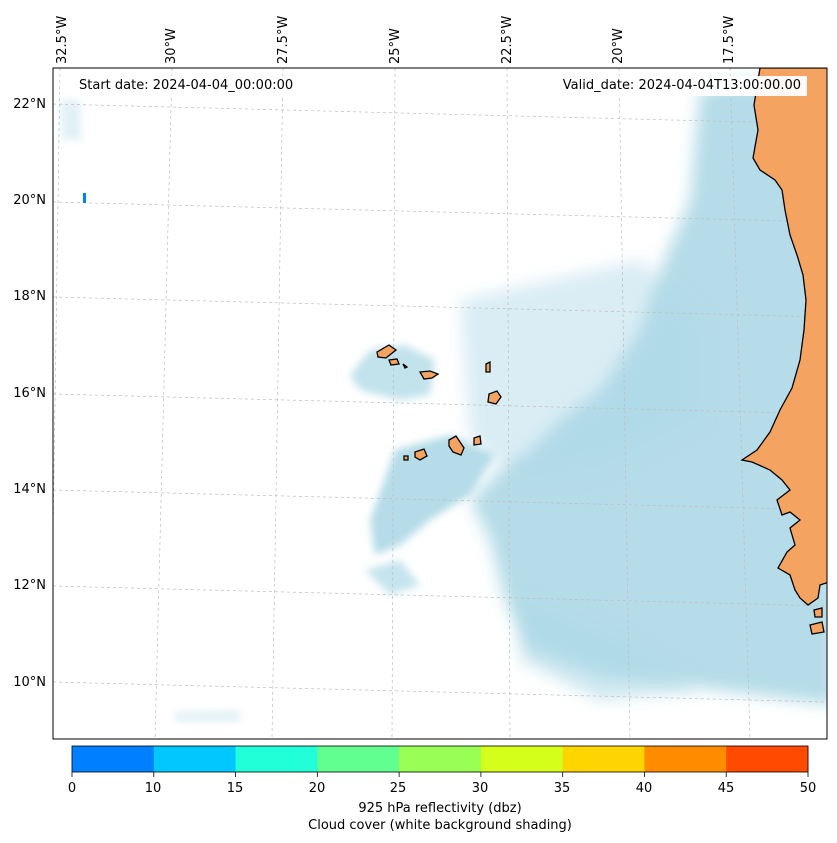 This screenshot has width=837, height=843. Describe the element at coordinates (72, 788) in the screenshot. I see `colorbar-tick: 0` at that location.